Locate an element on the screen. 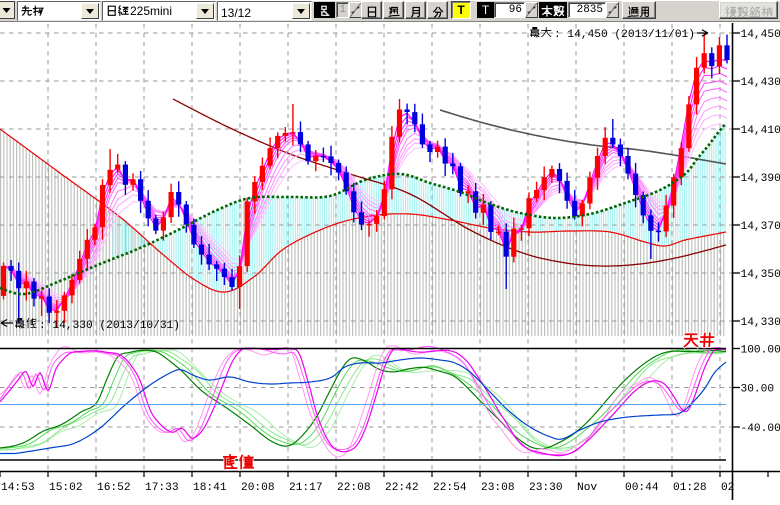 The height and width of the screenshot is (505, 780). svg-text: 100.00 is located at coordinates (760, 351).